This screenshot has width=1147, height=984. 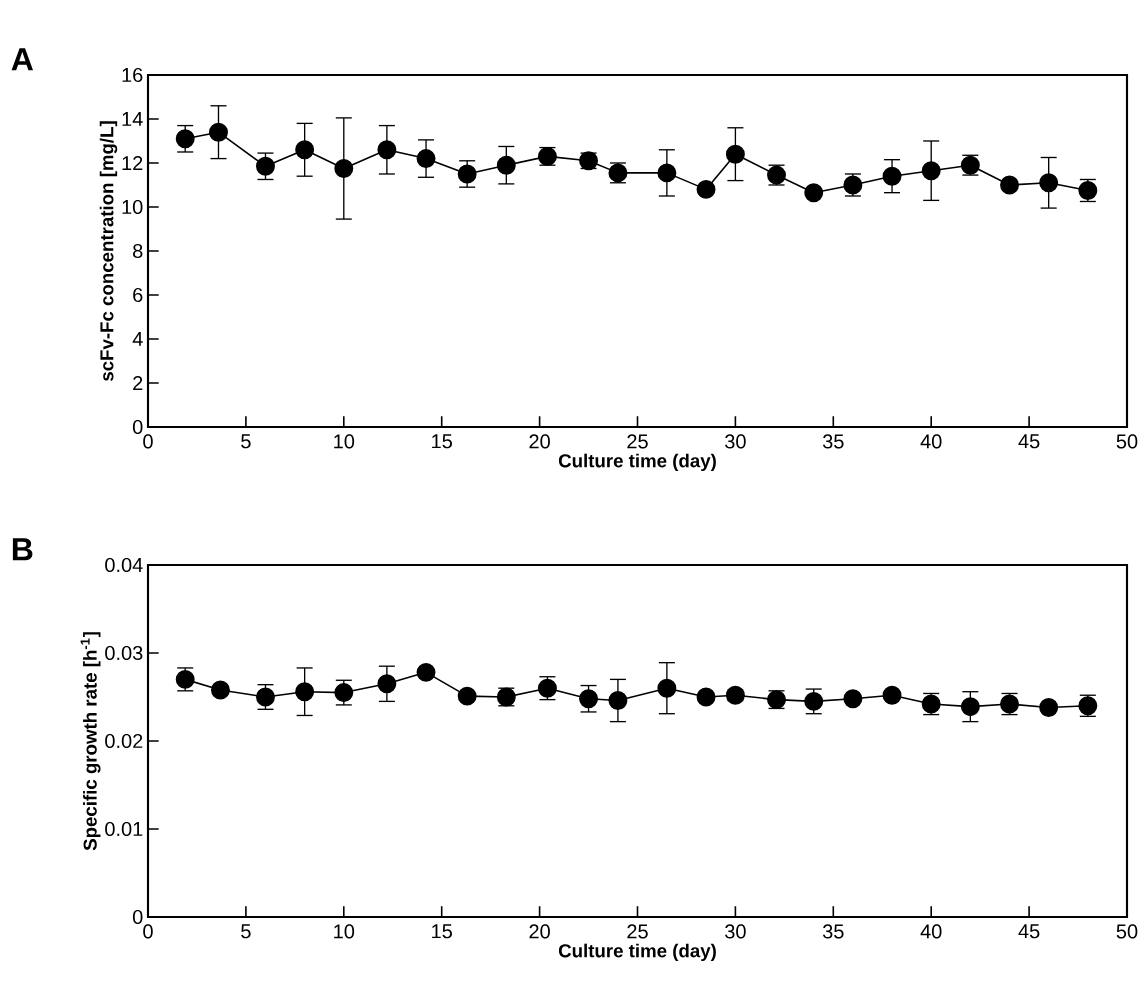 What do you see at coordinates (132, 75) in the screenshot?
I see `y-tick-label: 16` at bounding box center [132, 75].